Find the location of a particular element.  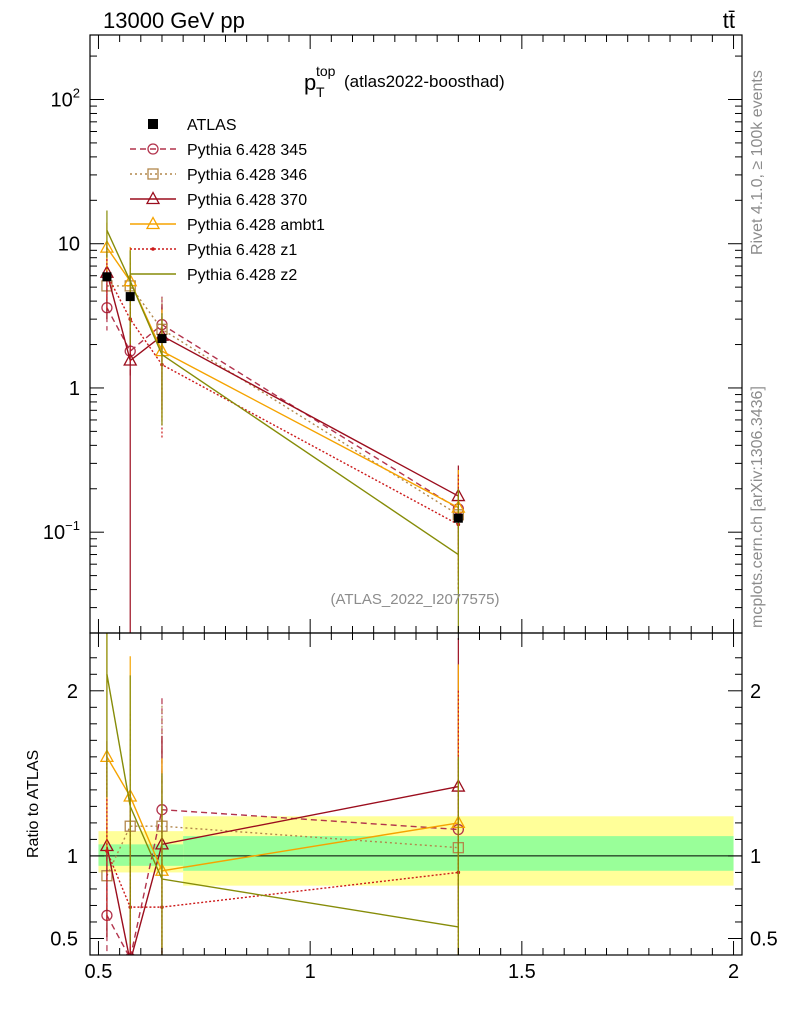

series-2-point is located at coordinates (130, 359).